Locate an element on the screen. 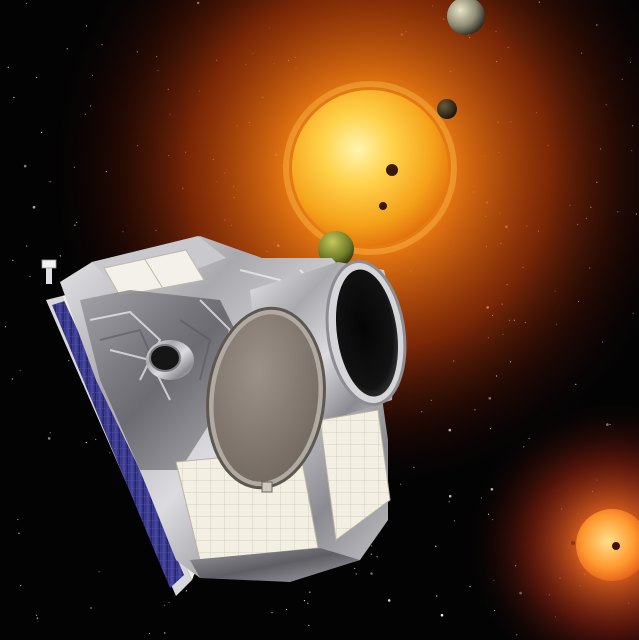 The height and width of the screenshot is (640, 639). lower-radiator-right is located at coordinates (355, 475).